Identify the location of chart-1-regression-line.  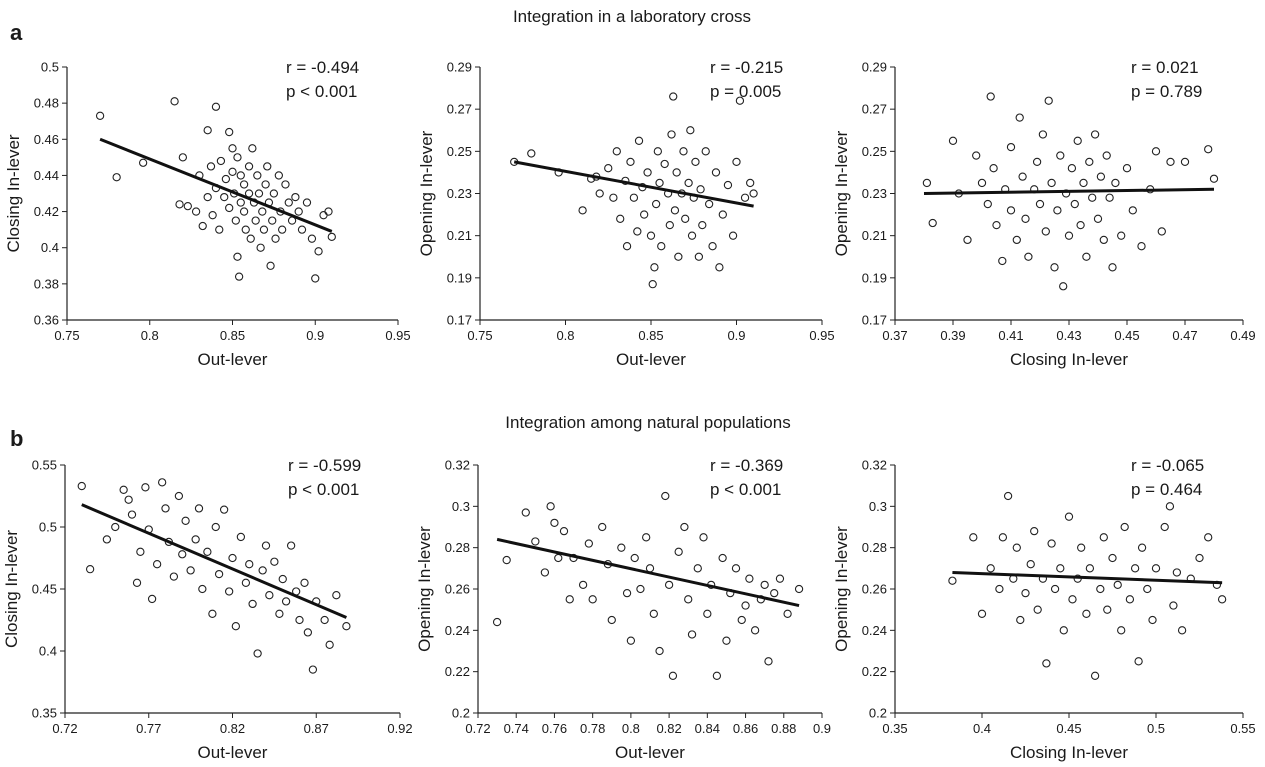
(216, 185).